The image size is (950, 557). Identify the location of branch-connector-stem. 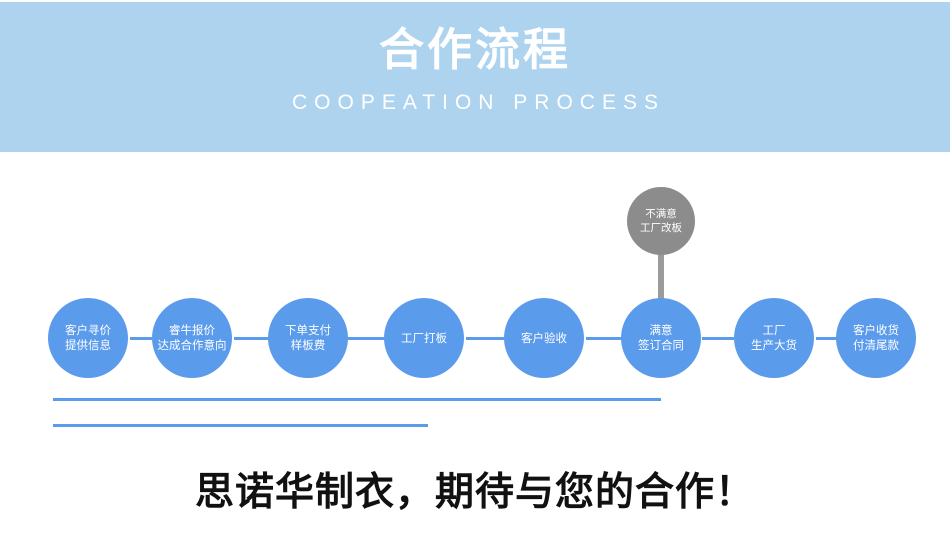
(661, 281).